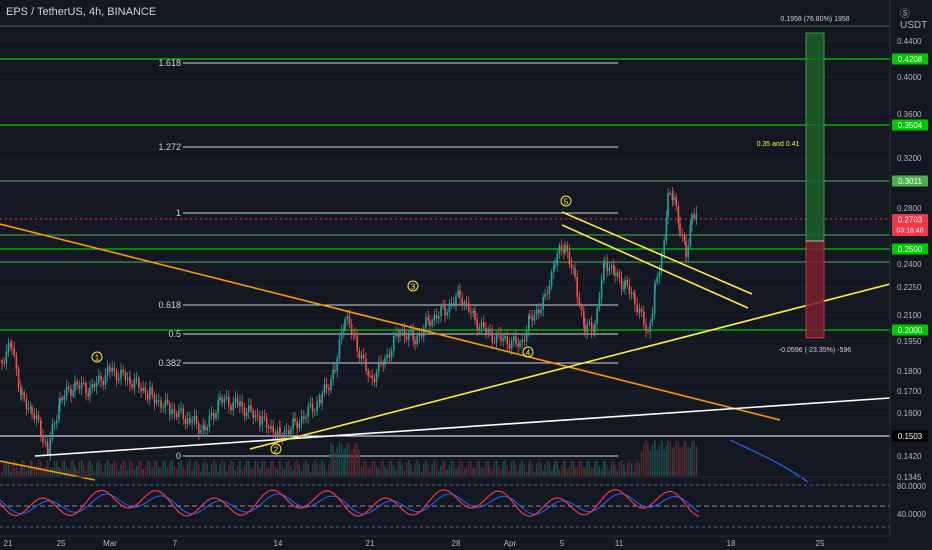 The height and width of the screenshot is (550, 932). Describe the element at coordinates (655, 266) in the screenshot. I see `yellow-channel-lower` at that location.